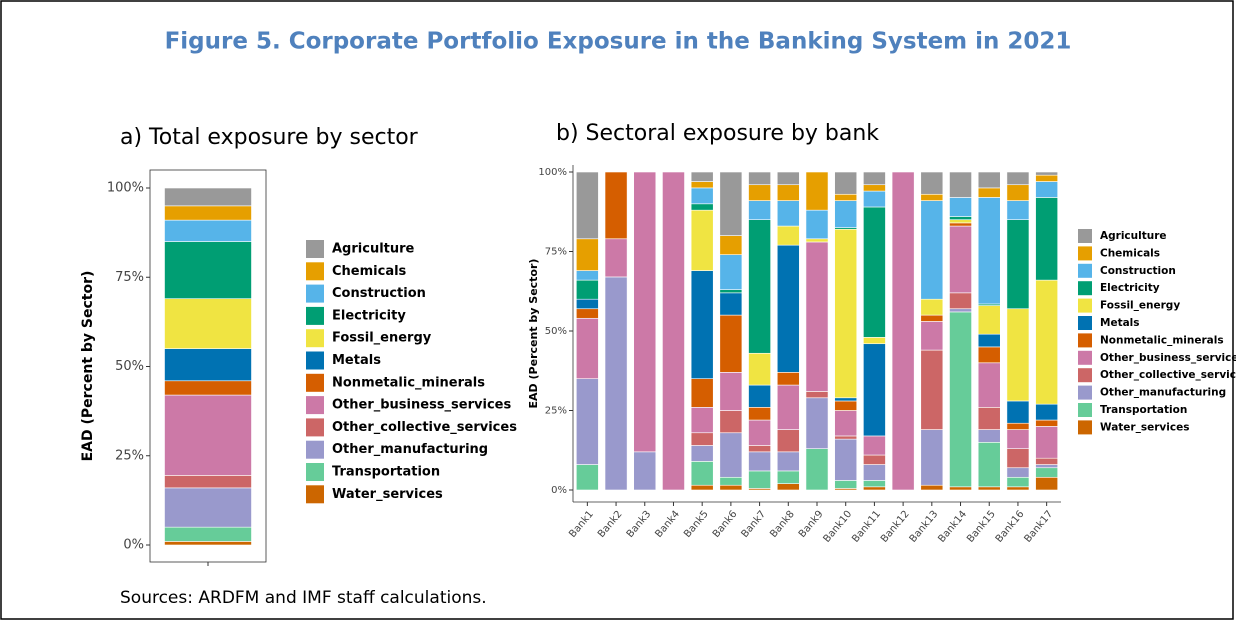 The image size is (1236, 626). What do you see at coordinates (717, 133) in the screenshot?
I see `chart-subtitle: b) Sectoral exposure by bank` at bounding box center [717, 133].